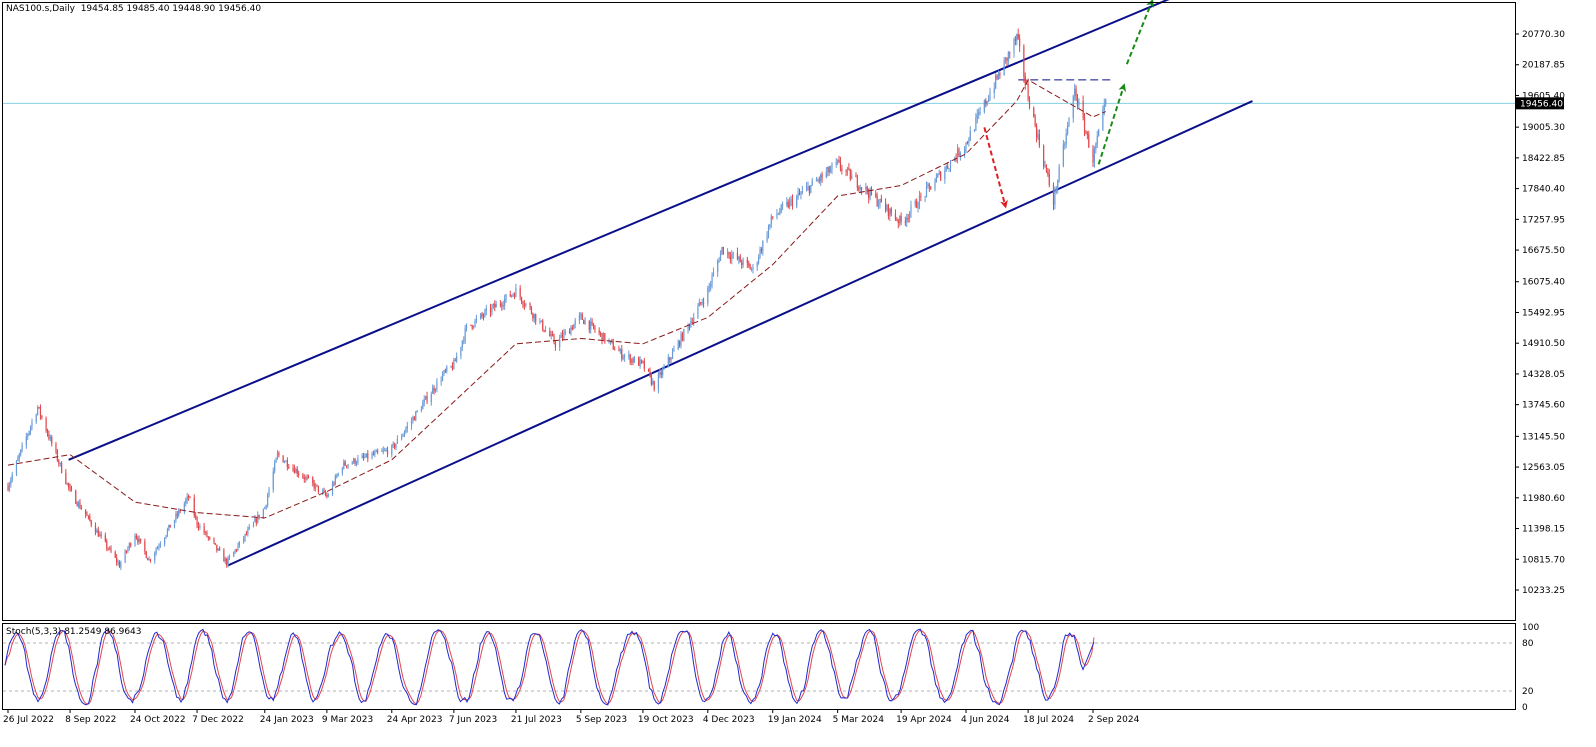 The width and height of the screenshot is (1596, 747). I want to click on arrow-down, so click(995, 168).